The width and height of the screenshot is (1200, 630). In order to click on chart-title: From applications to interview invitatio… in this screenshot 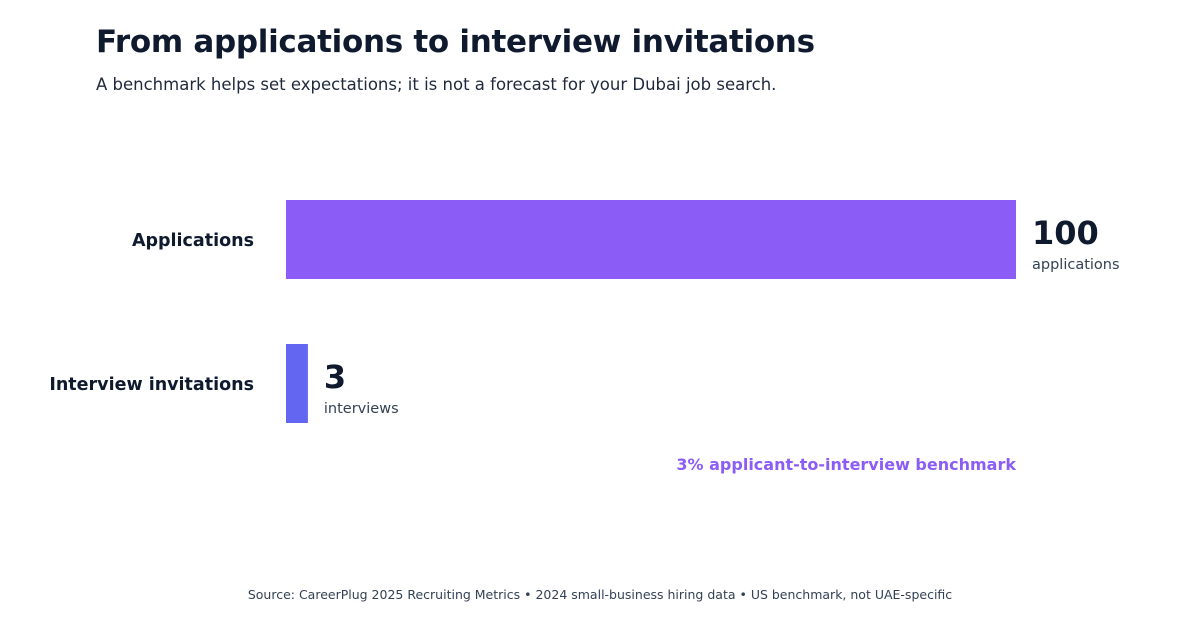, I will do `click(455, 42)`.